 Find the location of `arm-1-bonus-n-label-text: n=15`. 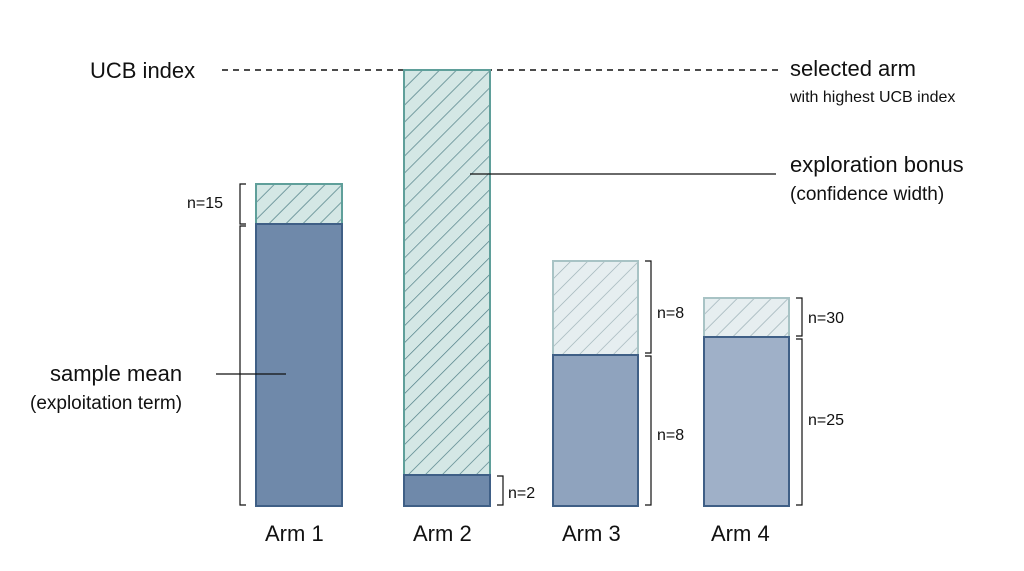

arm-1-bonus-n-label-text: n=15 is located at coordinates (205, 203).